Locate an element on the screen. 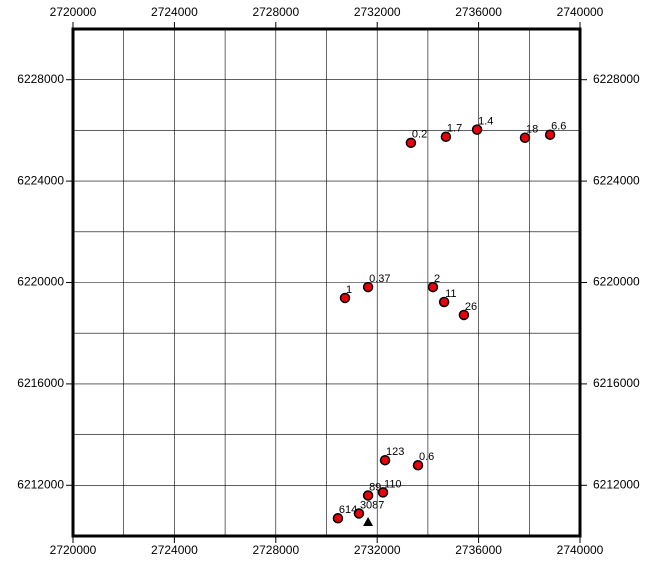 Image resolution: width=662 pixels, height=579 pixels. point-label: 123 is located at coordinates (395, 452).